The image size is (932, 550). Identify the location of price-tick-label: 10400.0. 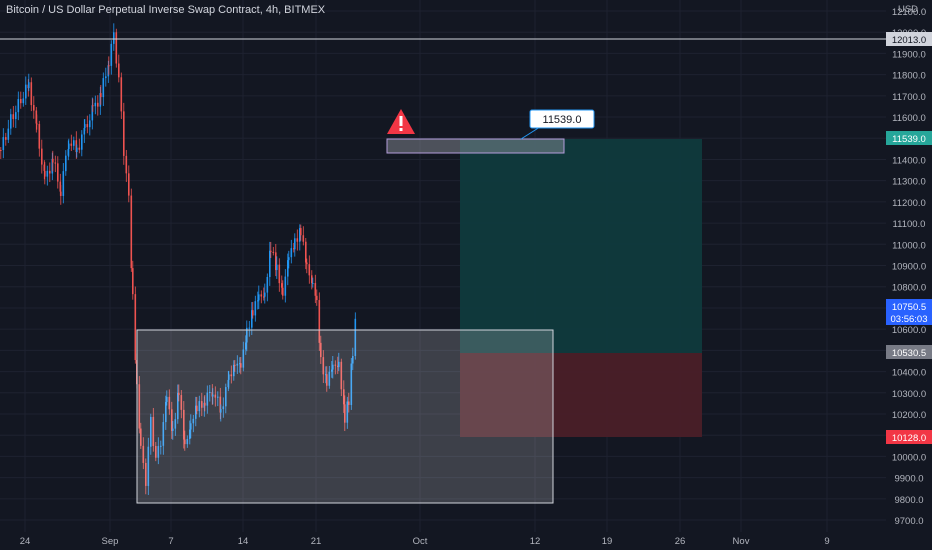
(909, 373).